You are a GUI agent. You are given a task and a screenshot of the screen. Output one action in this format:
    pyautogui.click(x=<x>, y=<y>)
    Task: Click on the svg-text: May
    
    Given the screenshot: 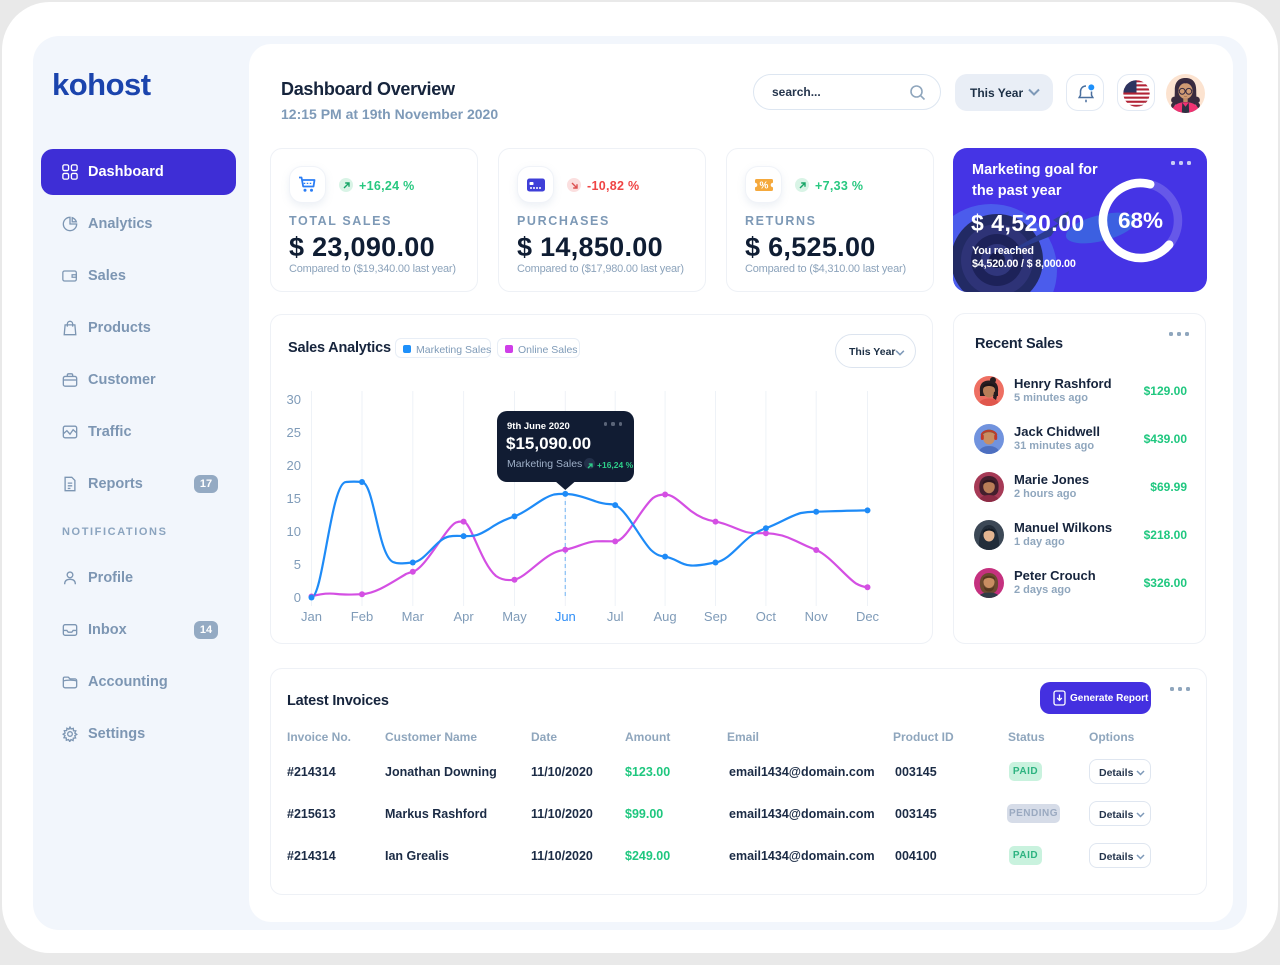 What is the action you would take?
    pyautogui.click(x=514, y=616)
    